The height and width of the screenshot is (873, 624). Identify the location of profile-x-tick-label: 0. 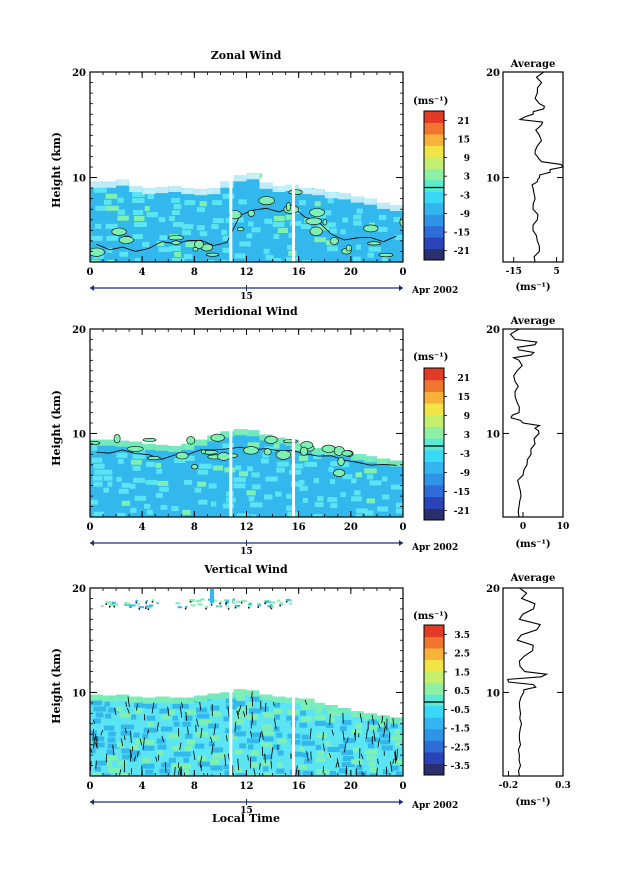
(523, 527).